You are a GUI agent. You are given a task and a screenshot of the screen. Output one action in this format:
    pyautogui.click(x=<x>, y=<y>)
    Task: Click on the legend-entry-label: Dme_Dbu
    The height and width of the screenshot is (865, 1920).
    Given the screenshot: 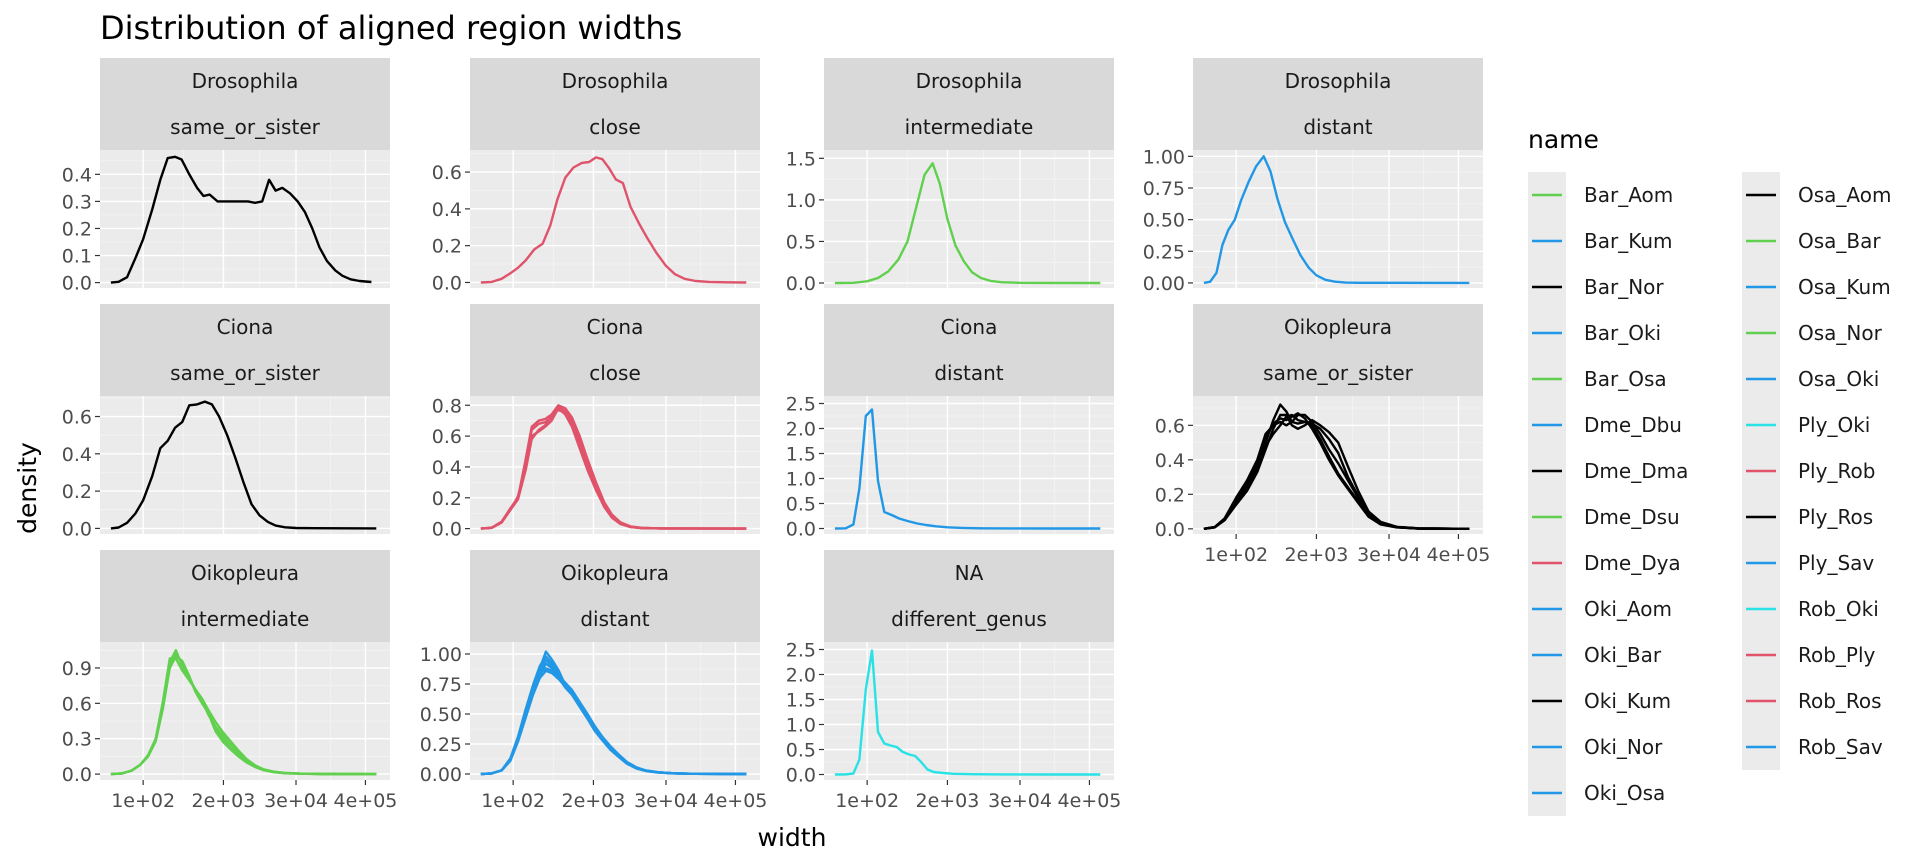 What is the action you would take?
    pyautogui.click(x=1633, y=425)
    